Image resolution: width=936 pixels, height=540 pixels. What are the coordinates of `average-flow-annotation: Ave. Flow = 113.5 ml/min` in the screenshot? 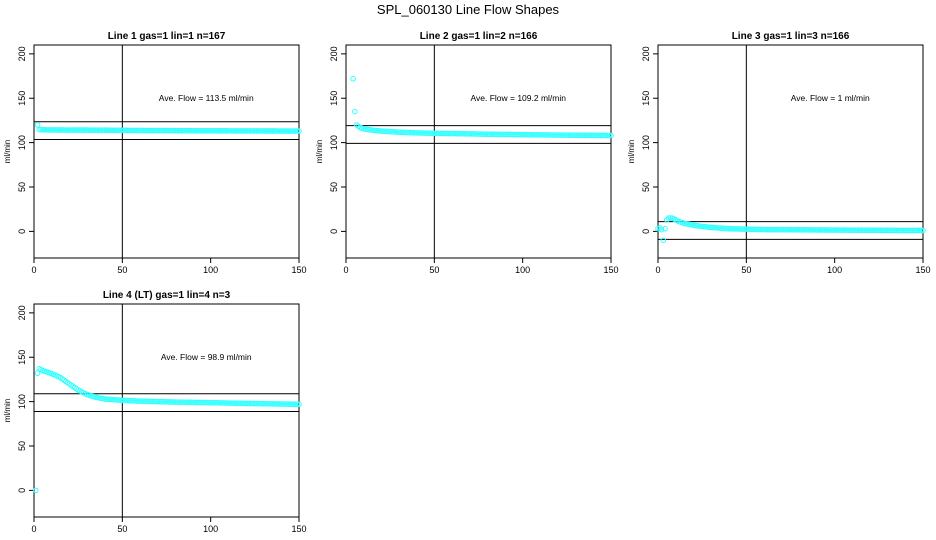 It's located at (206, 98).